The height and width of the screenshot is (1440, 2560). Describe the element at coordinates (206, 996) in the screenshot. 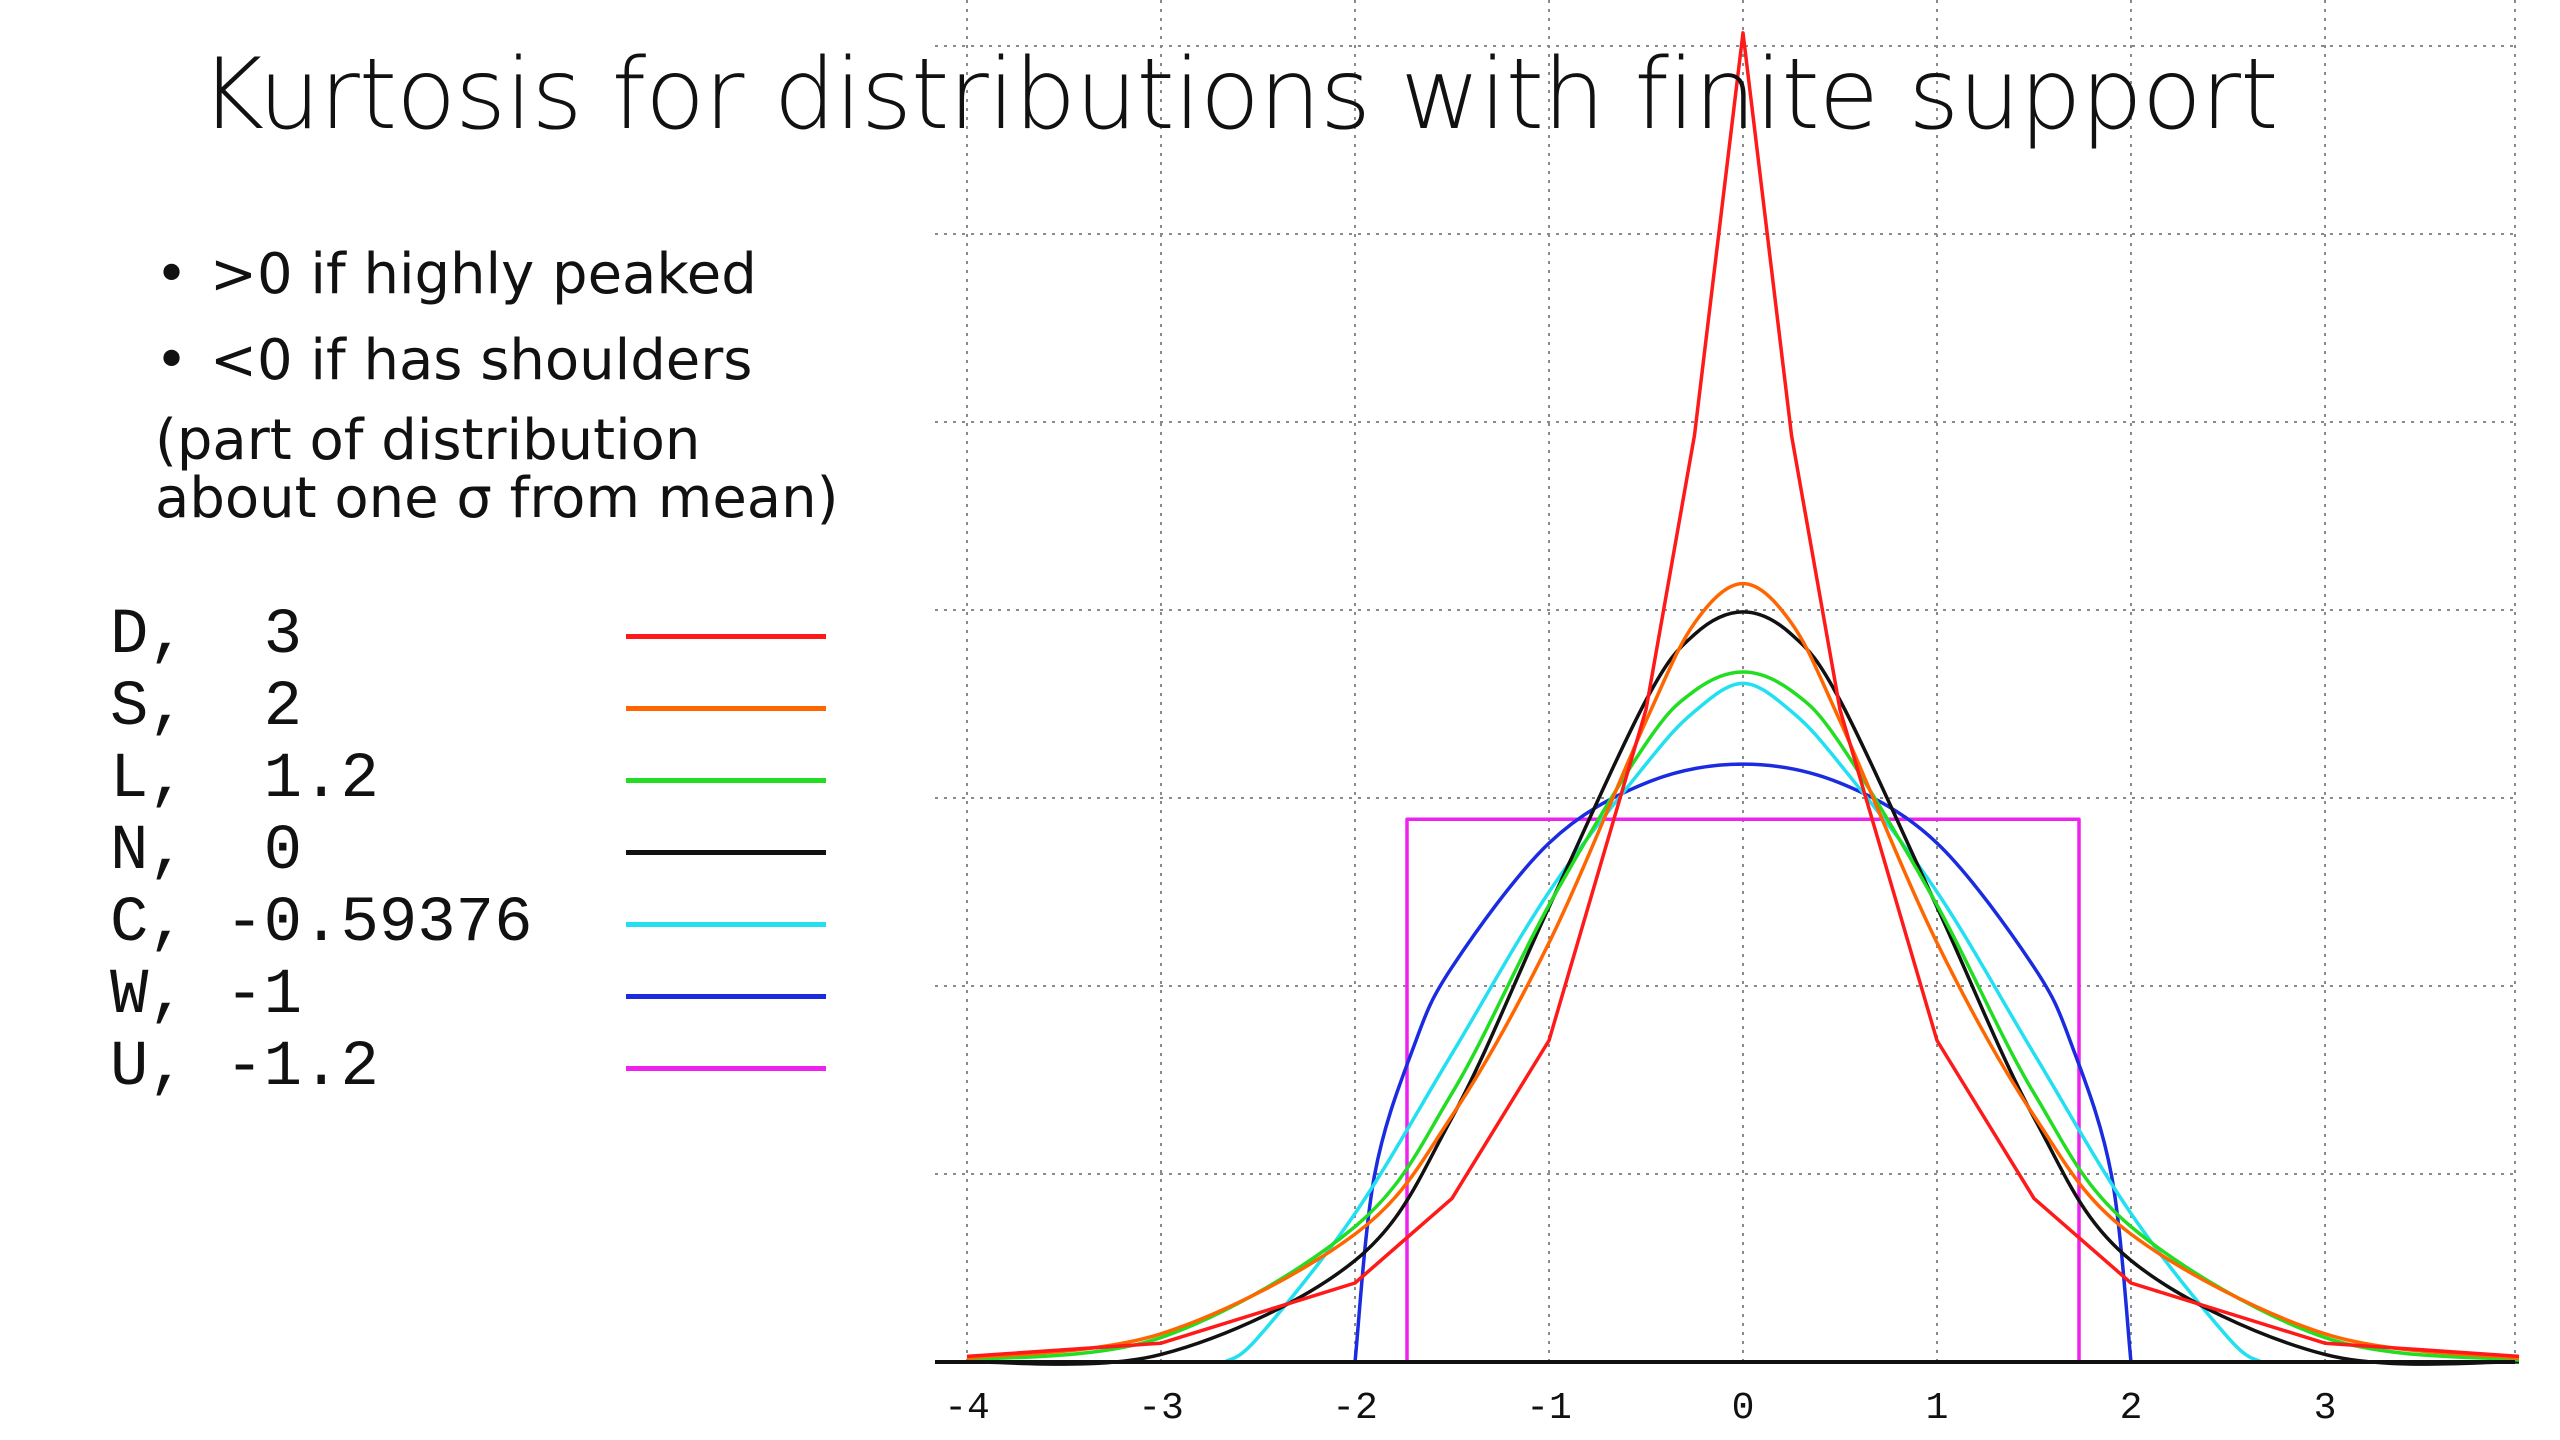

I see `legend-label-w: W, -1` at that location.